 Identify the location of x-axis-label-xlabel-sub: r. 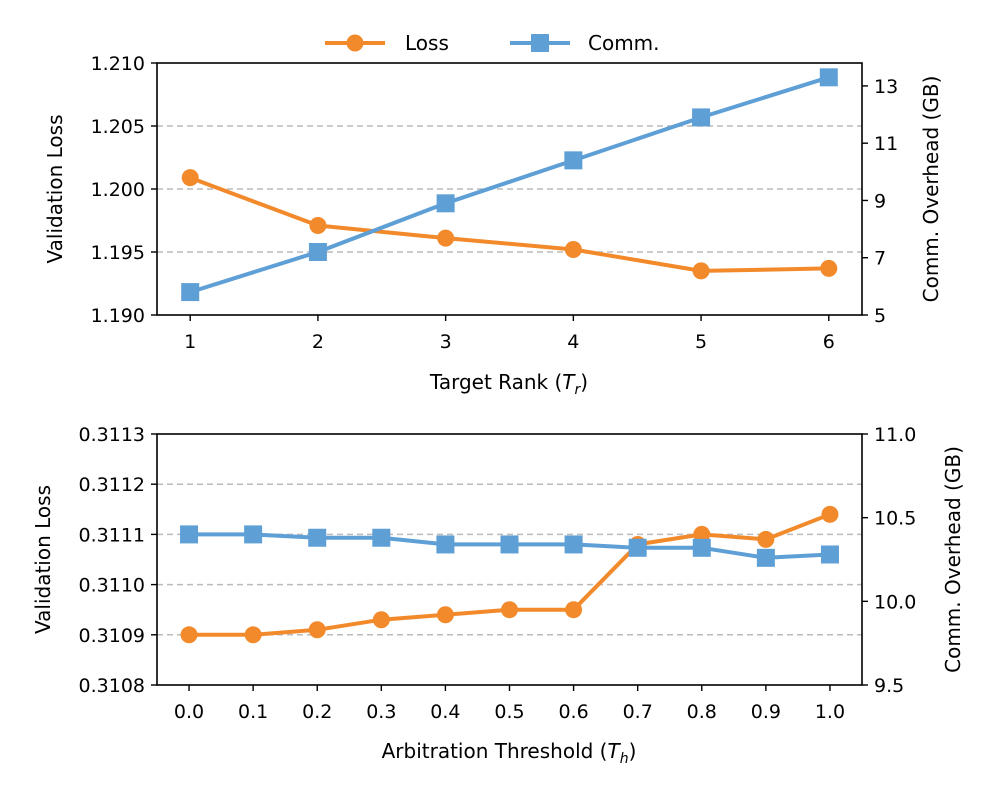
(578, 390).